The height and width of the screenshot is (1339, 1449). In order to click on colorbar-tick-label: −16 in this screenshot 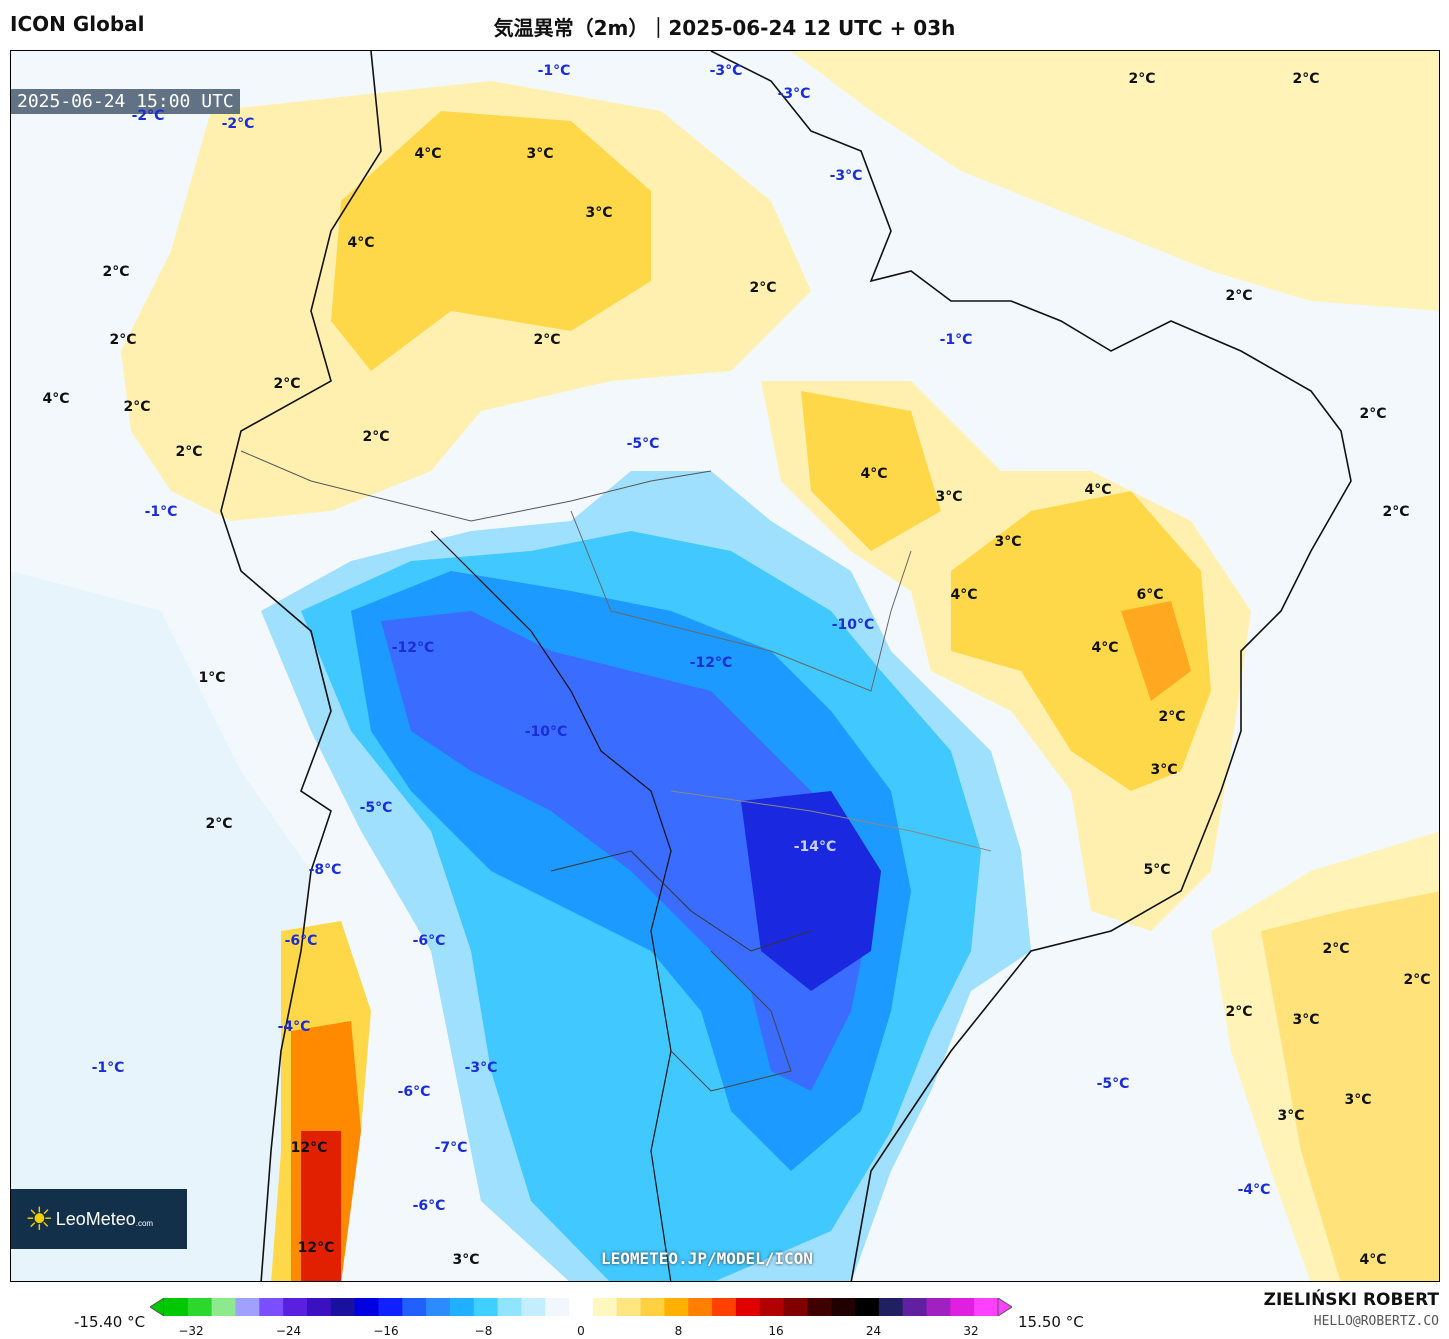, I will do `click(386, 1331)`.